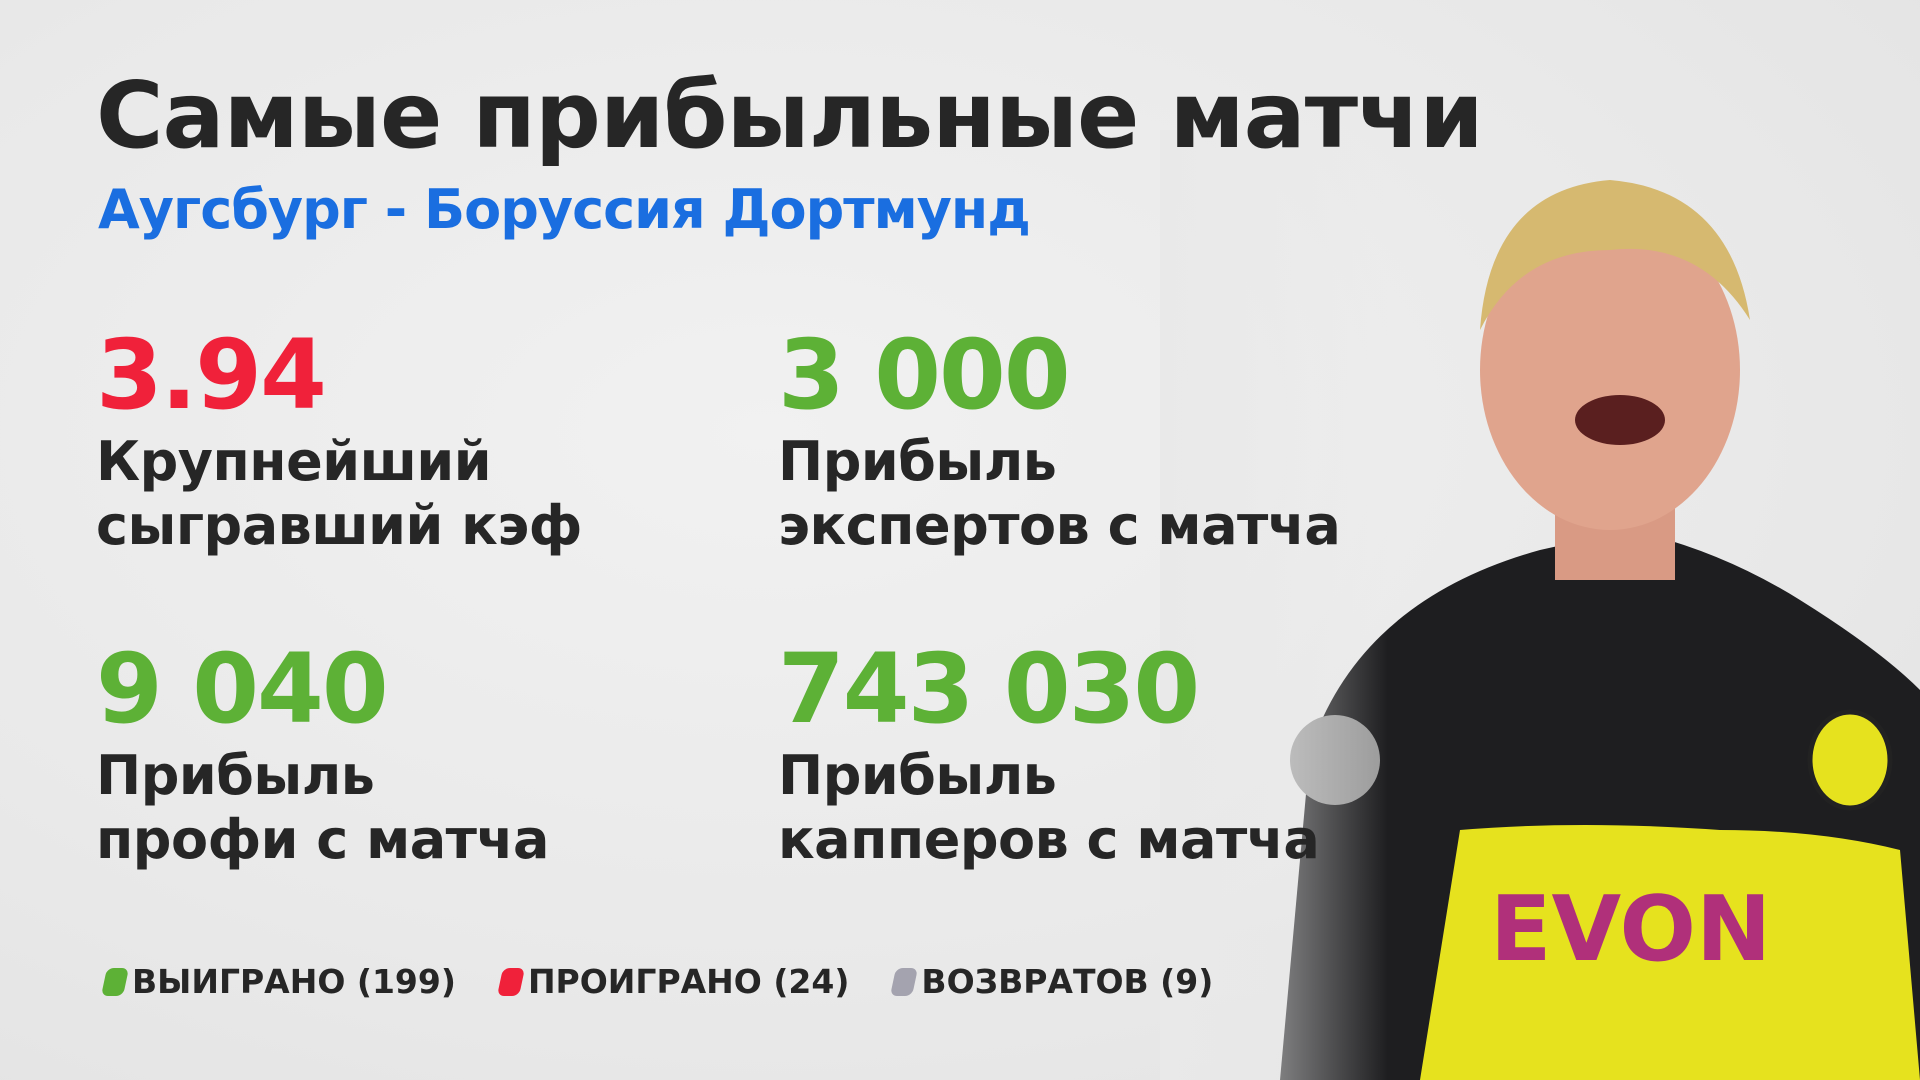 The width and height of the screenshot is (1920, 1080). I want to click on stat-label: Прибыль экспертов с матча, so click(1059, 493).